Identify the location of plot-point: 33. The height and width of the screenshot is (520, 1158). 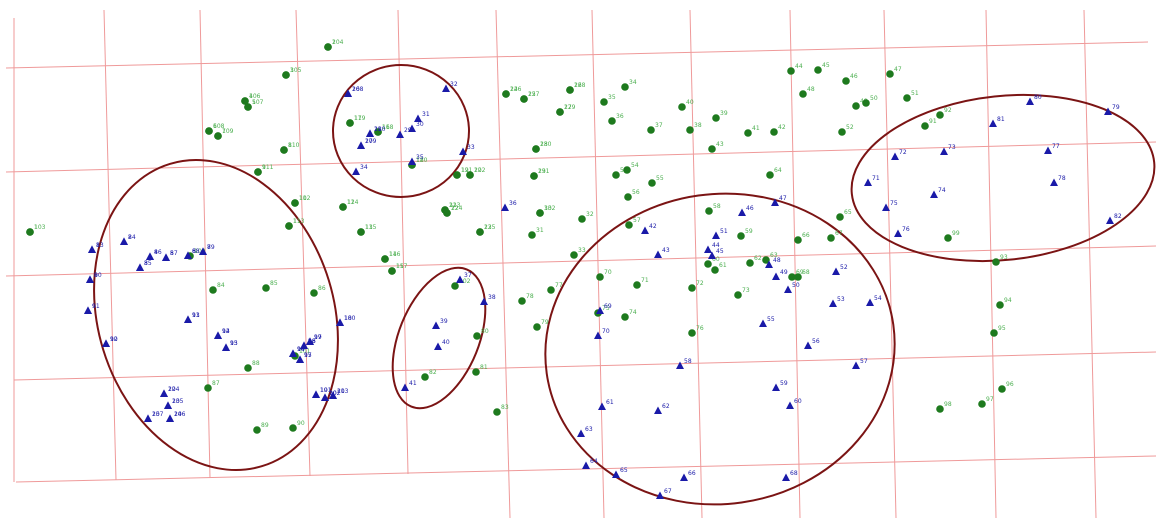
(467, 149).